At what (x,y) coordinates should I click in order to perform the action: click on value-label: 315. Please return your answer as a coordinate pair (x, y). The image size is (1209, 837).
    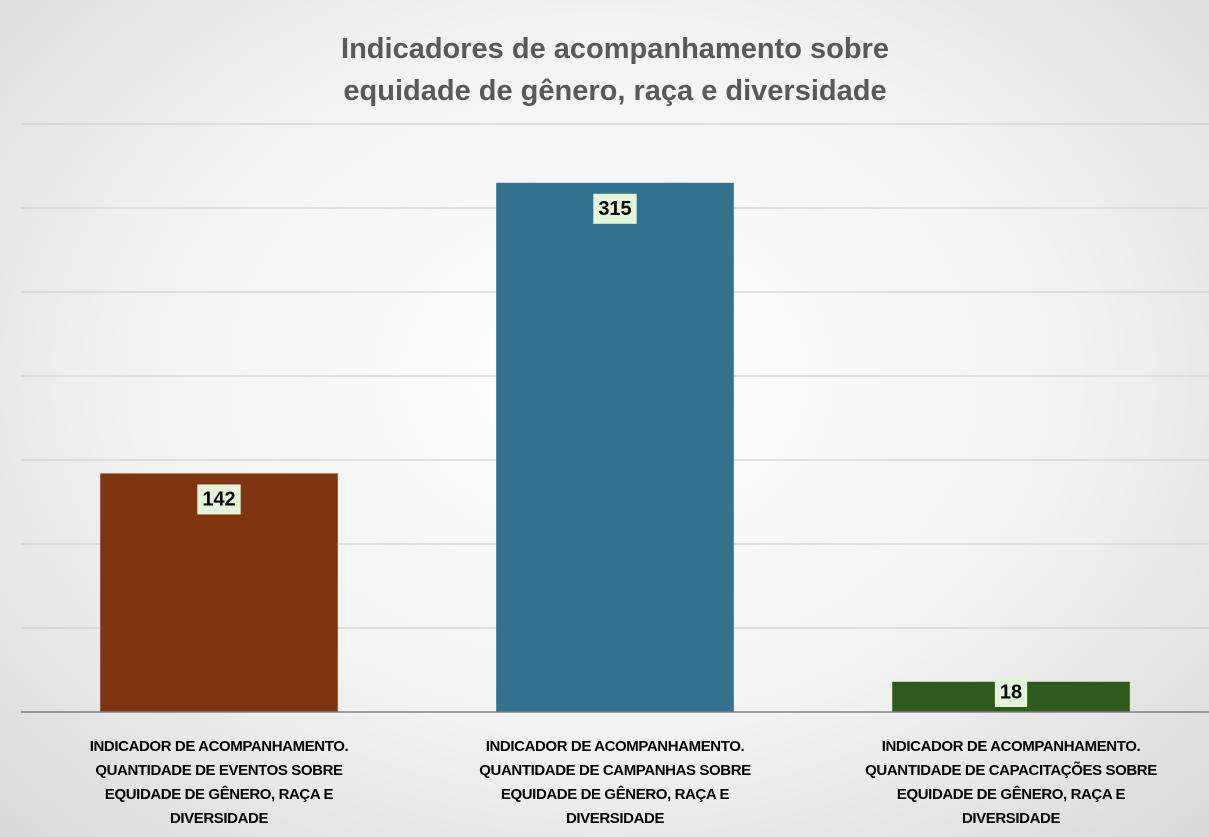
    Looking at the image, I should click on (614, 209).